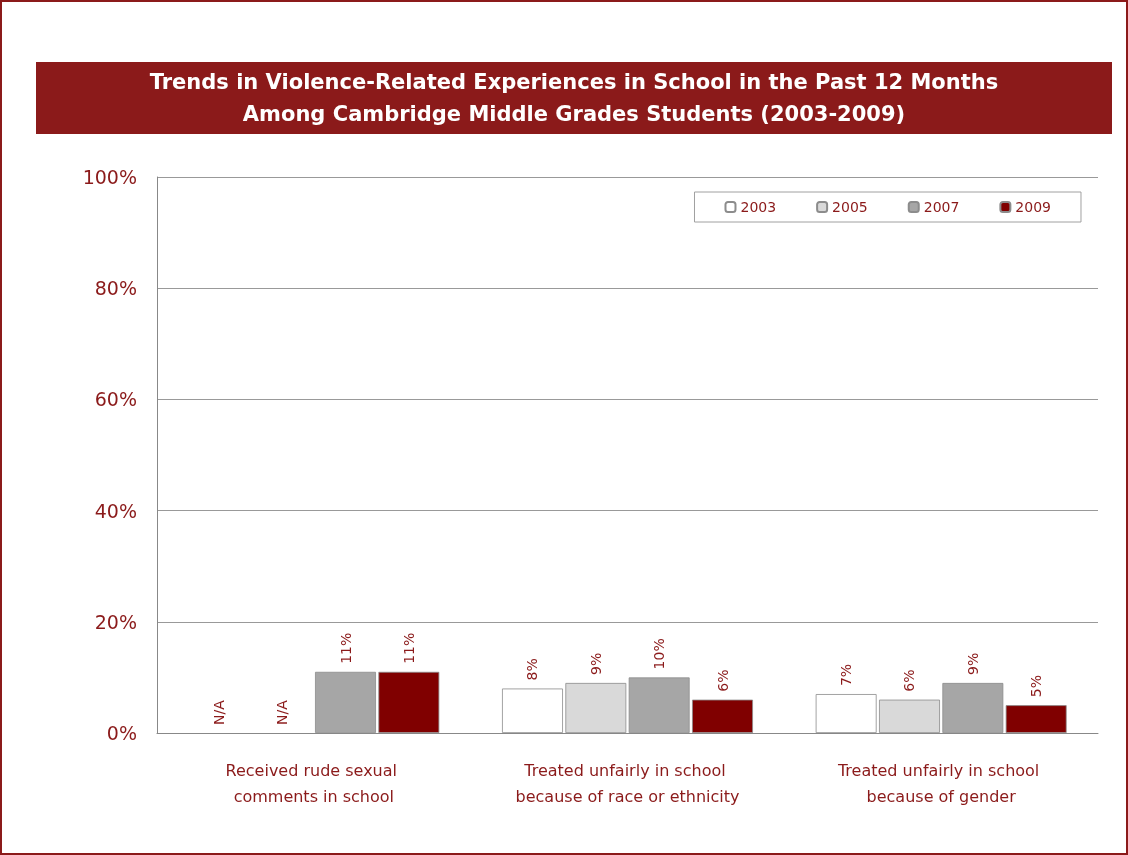 This screenshot has width=1128, height=855. I want to click on data-label: 8%, so click(532, 669).